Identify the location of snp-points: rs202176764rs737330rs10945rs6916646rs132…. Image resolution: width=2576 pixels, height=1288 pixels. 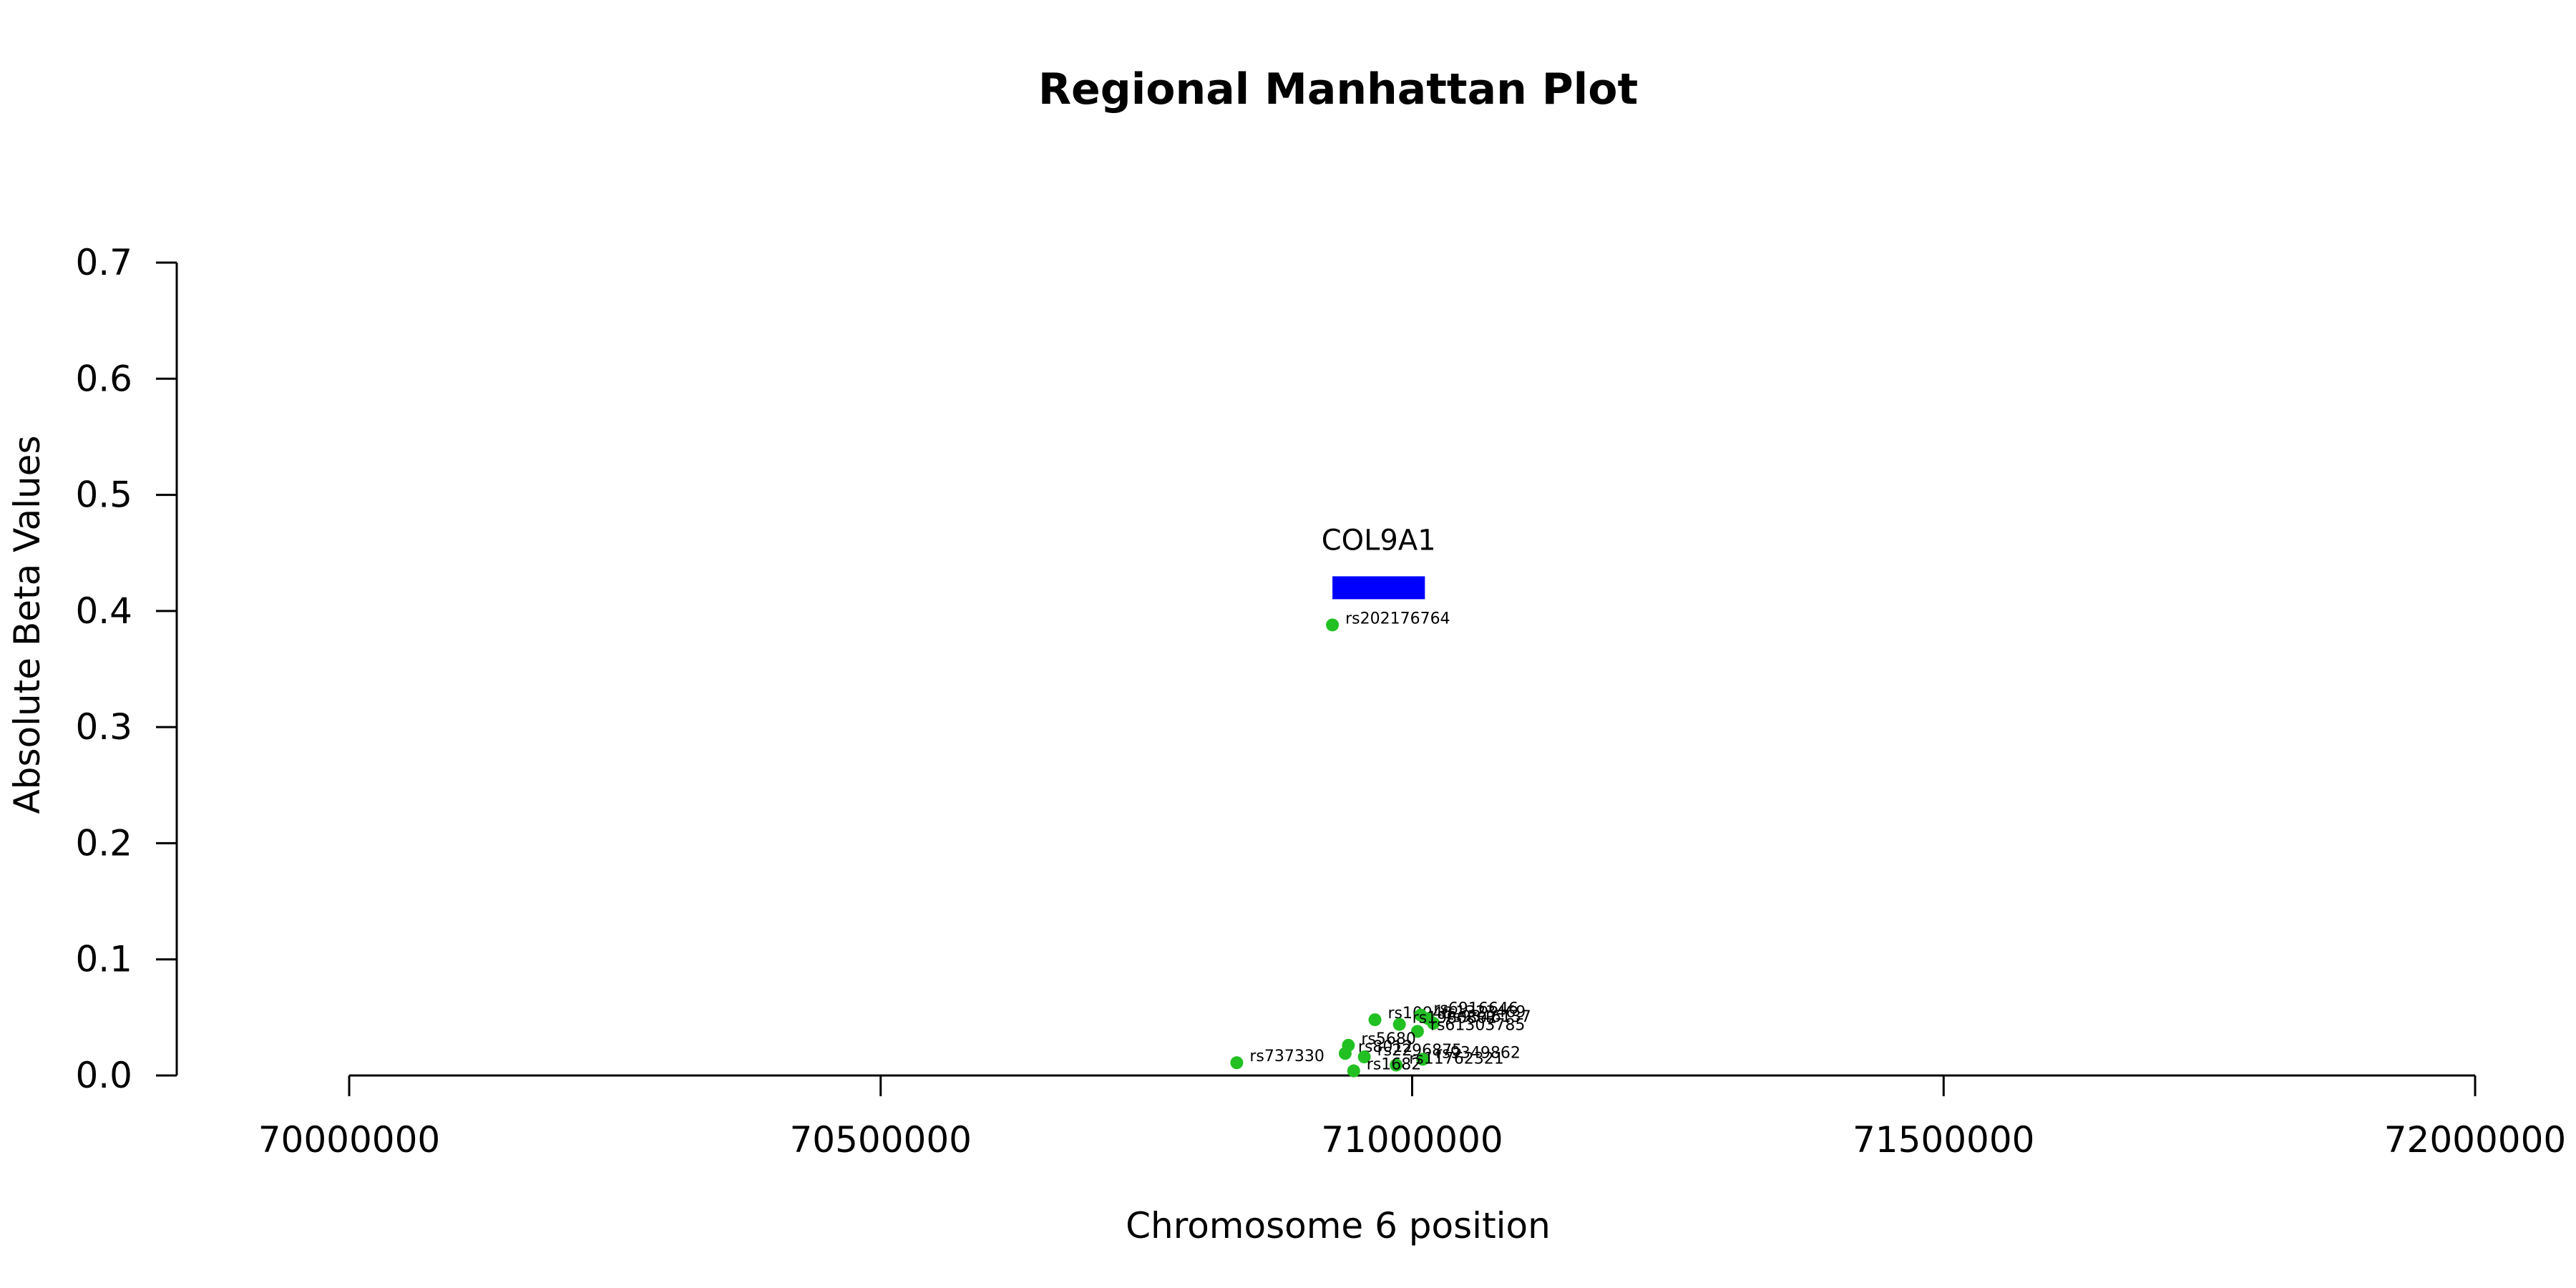
(1380, 844).